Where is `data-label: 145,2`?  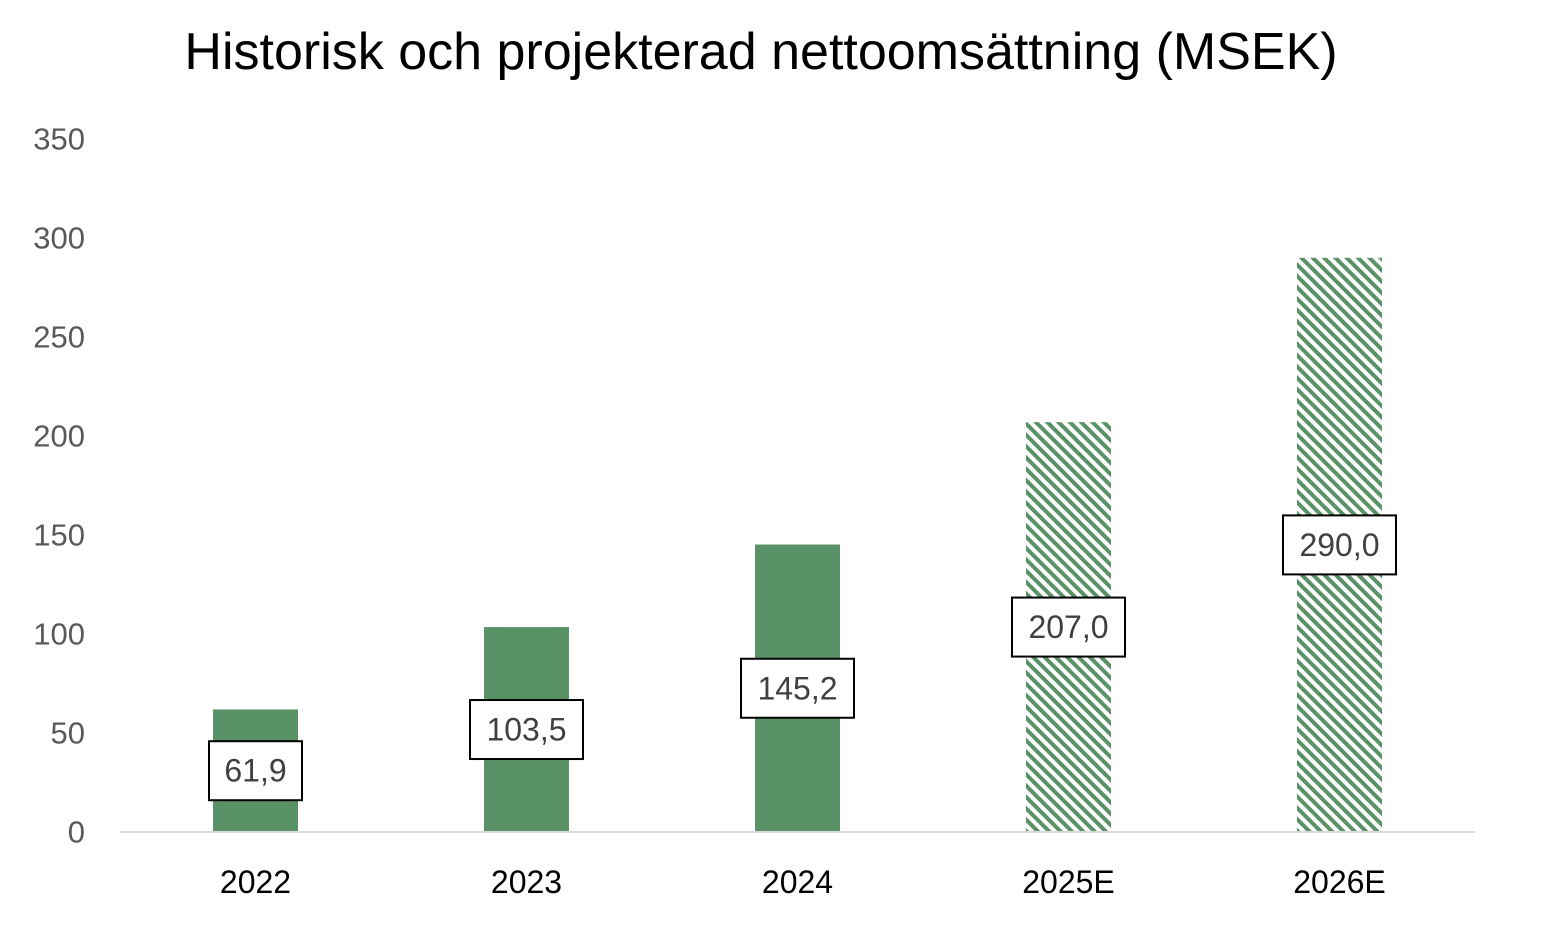
data-label: 145,2 is located at coordinates (797, 688).